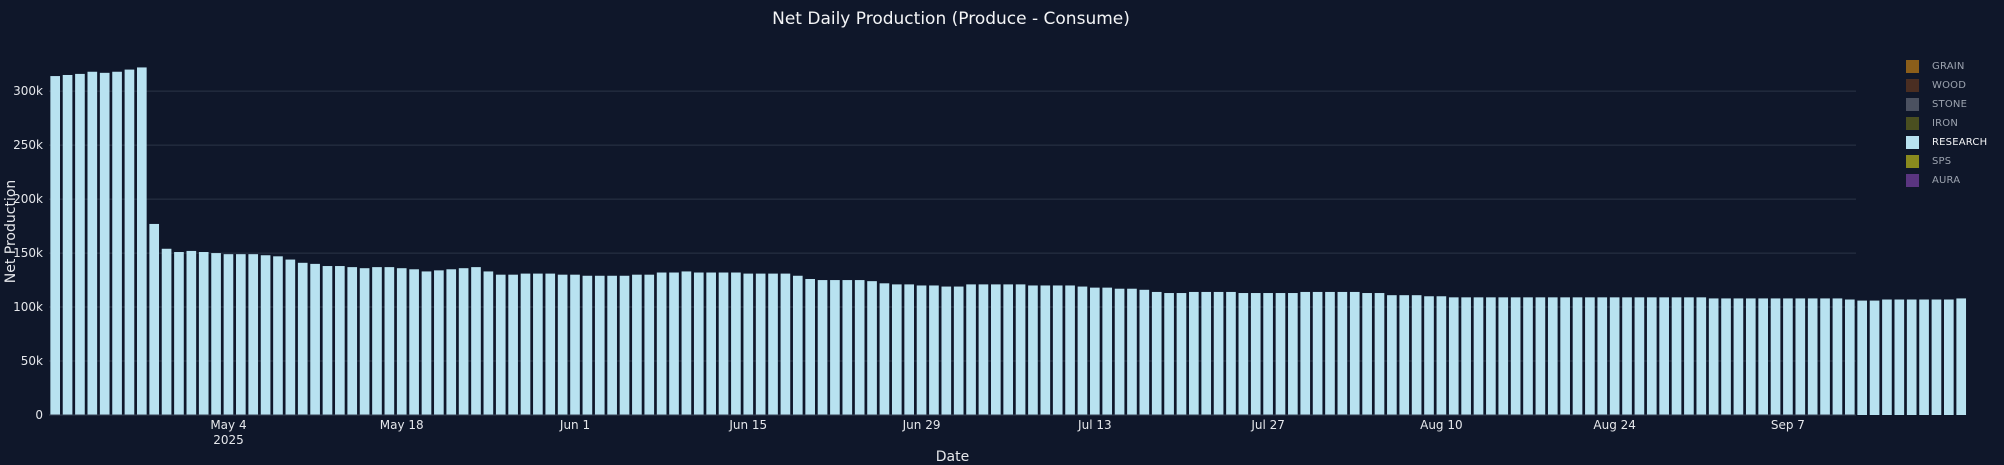 This screenshot has width=2004, height=465. Describe the element at coordinates (1946, 104) in the screenshot. I see `legend-item-stone: STONE` at that location.